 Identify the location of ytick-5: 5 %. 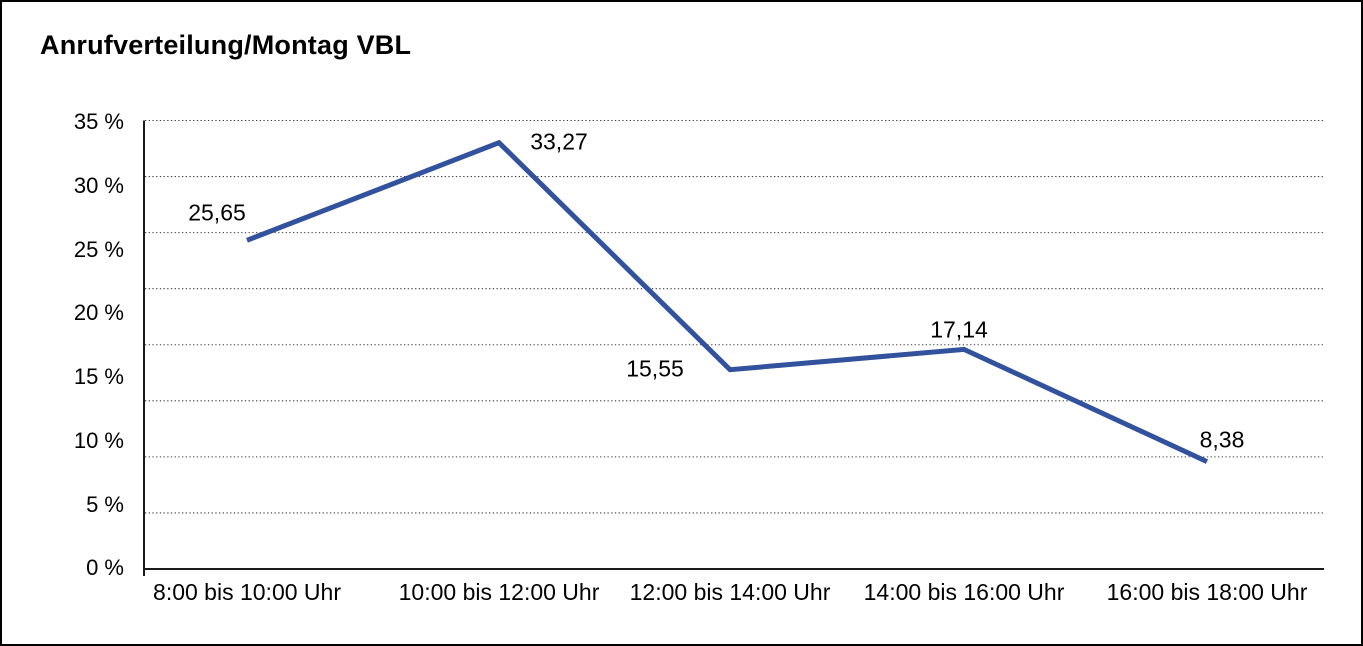
(105, 504).